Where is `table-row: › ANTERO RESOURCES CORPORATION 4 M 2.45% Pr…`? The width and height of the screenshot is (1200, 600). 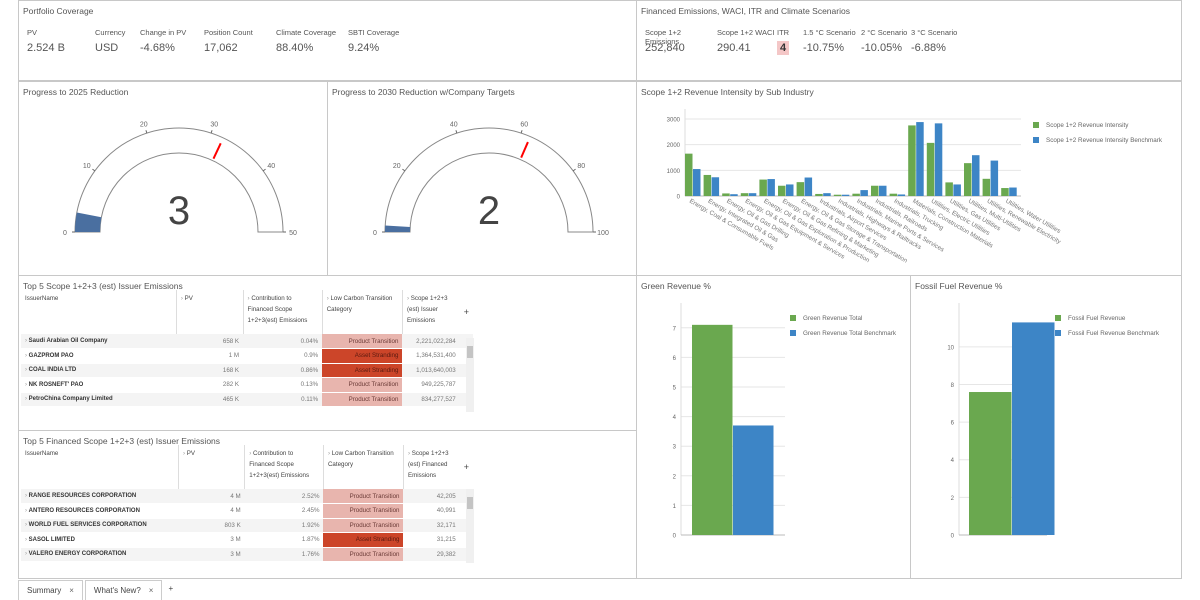 table-row: › ANTERO RESOURCES CORPORATION 4 M 2.45% Pr… is located at coordinates (247, 511).